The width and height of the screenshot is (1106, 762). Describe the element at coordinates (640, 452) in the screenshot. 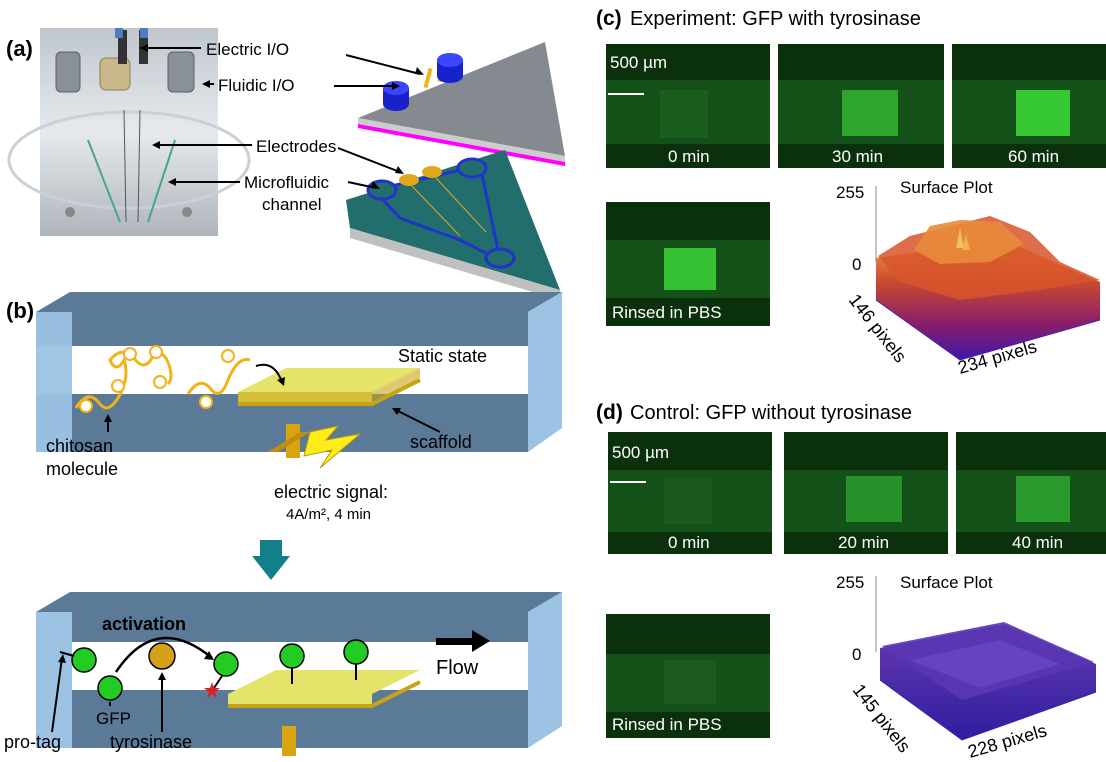

I see `d-scale-bar-label: 500 µm` at that location.